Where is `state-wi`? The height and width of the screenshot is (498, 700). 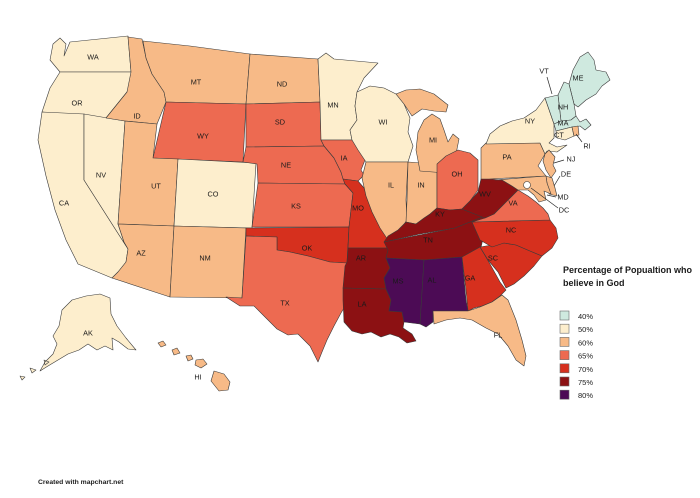 state-wi is located at coordinates (381, 124).